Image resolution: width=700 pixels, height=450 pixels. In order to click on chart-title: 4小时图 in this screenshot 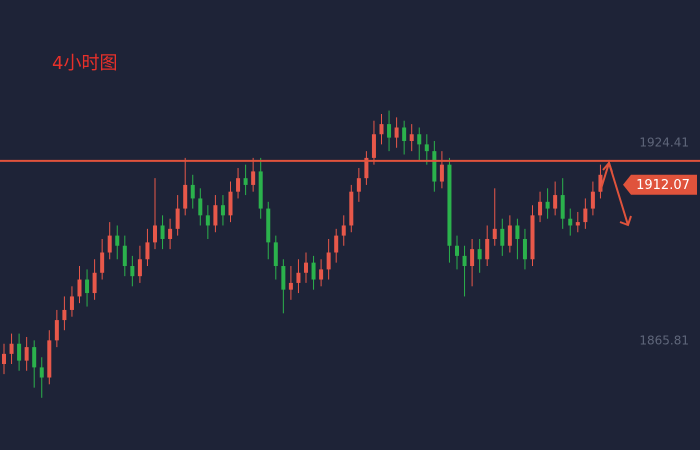, I will do `click(84, 63)`.